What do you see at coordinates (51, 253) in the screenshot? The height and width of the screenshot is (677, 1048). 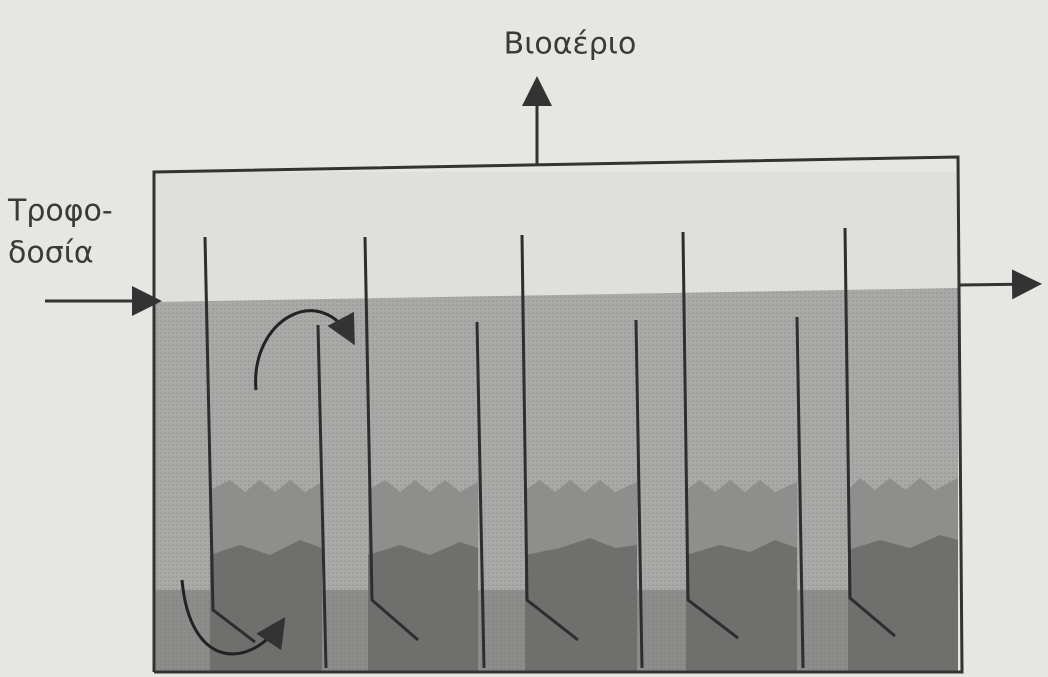 I see `feed-label: δοσία` at bounding box center [51, 253].